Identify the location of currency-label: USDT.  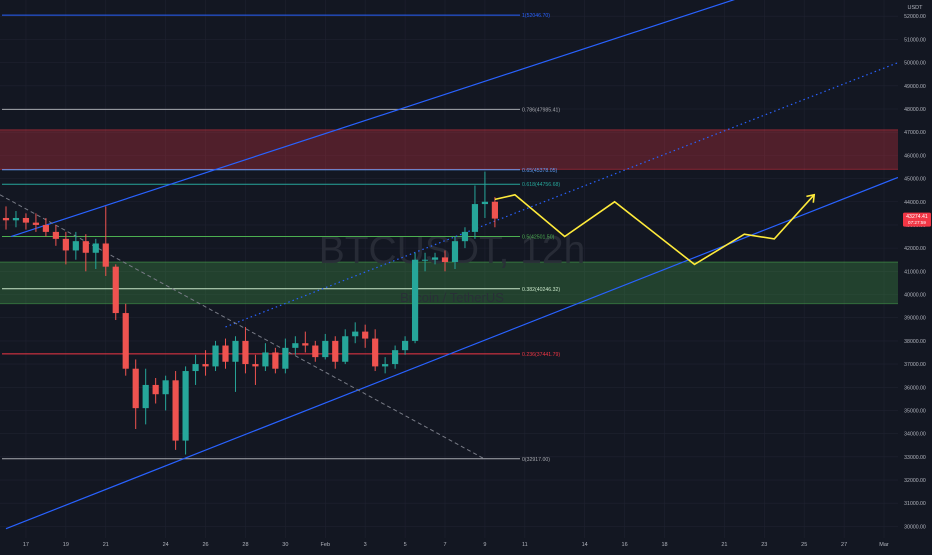
(916, 8).